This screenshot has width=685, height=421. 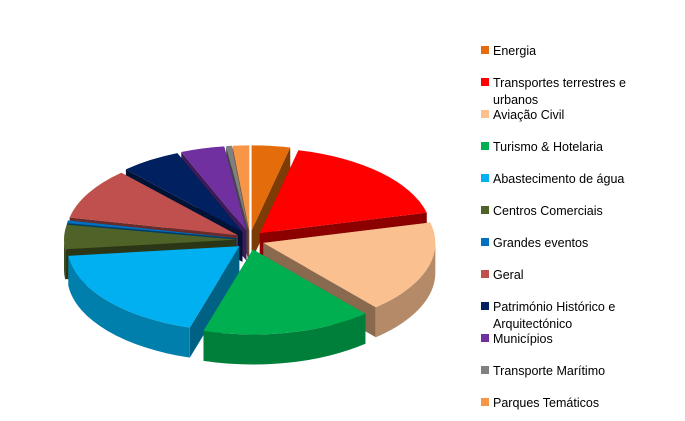 What do you see at coordinates (523, 339) in the screenshot?
I see `legend-label: Municípios` at bounding box center [523, 339].